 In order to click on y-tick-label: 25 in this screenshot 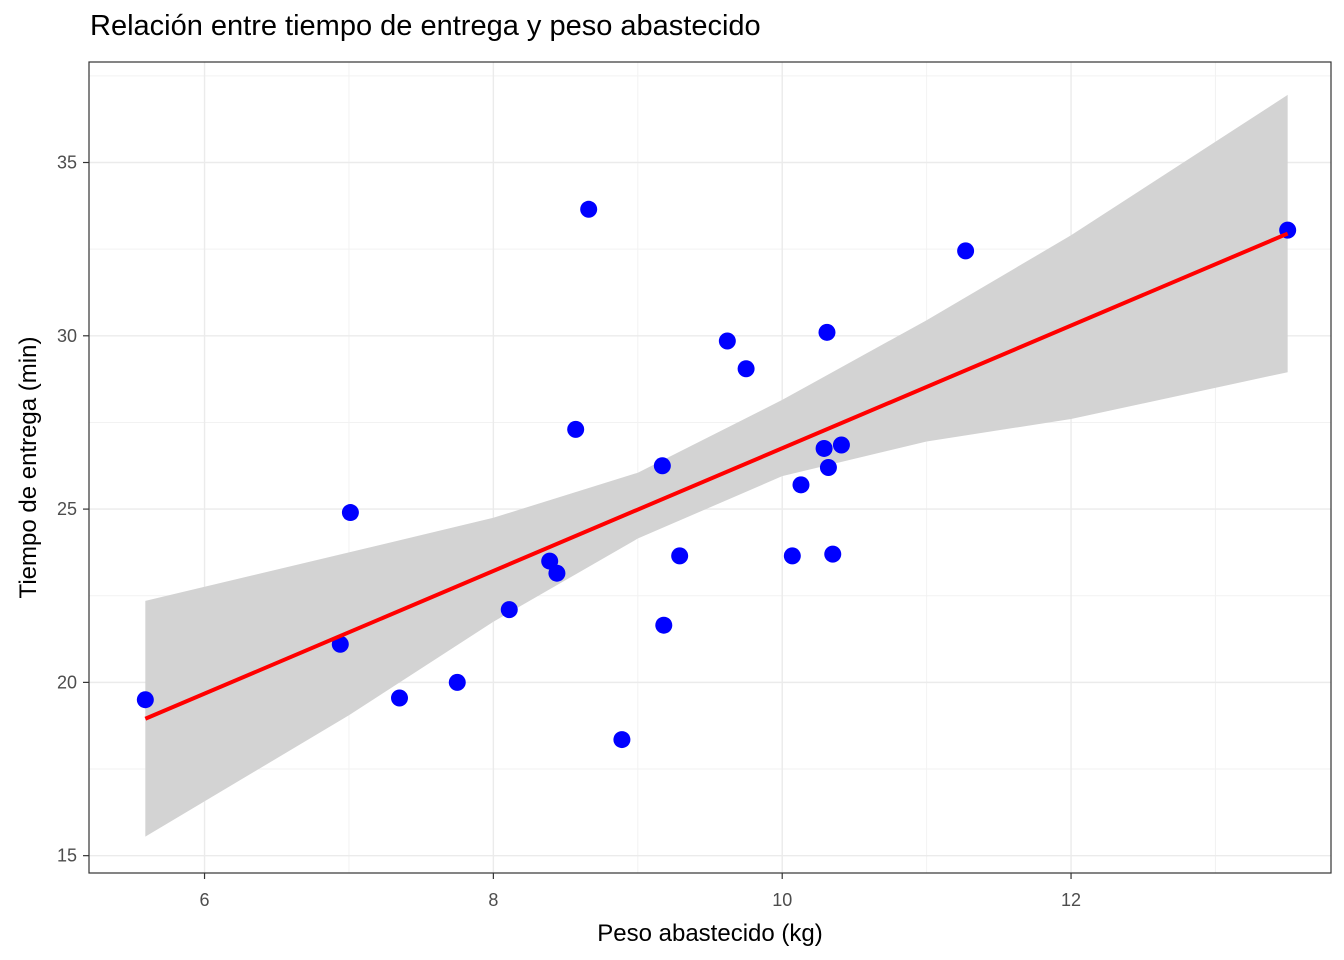, I will do `click(67, 509)`.